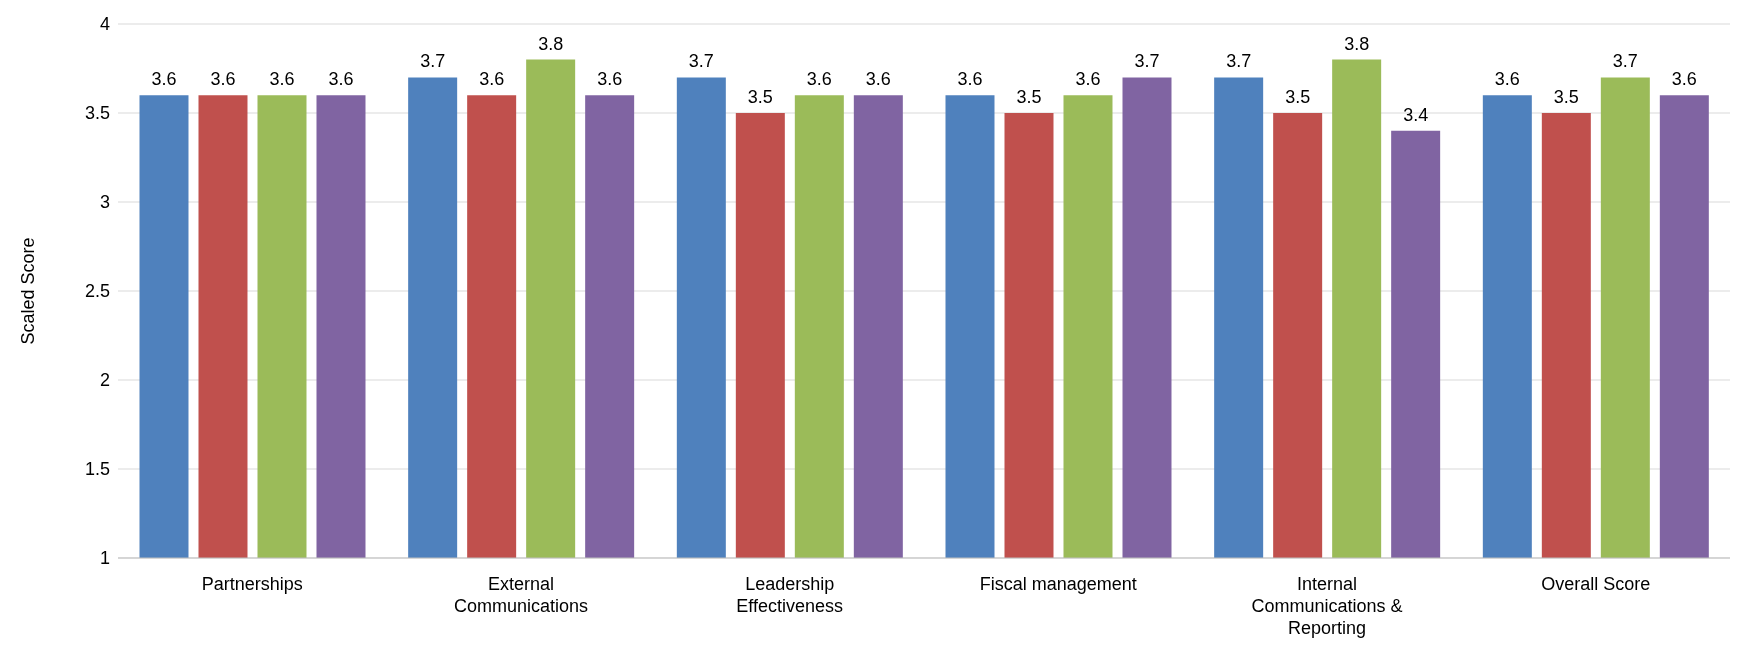 This screenshot has height=669, width=1743. What do you see at coordinates (28, 291) in the screenshot?
I see `y-axis-title: Scaled Score` at bounding box center [28, 291].